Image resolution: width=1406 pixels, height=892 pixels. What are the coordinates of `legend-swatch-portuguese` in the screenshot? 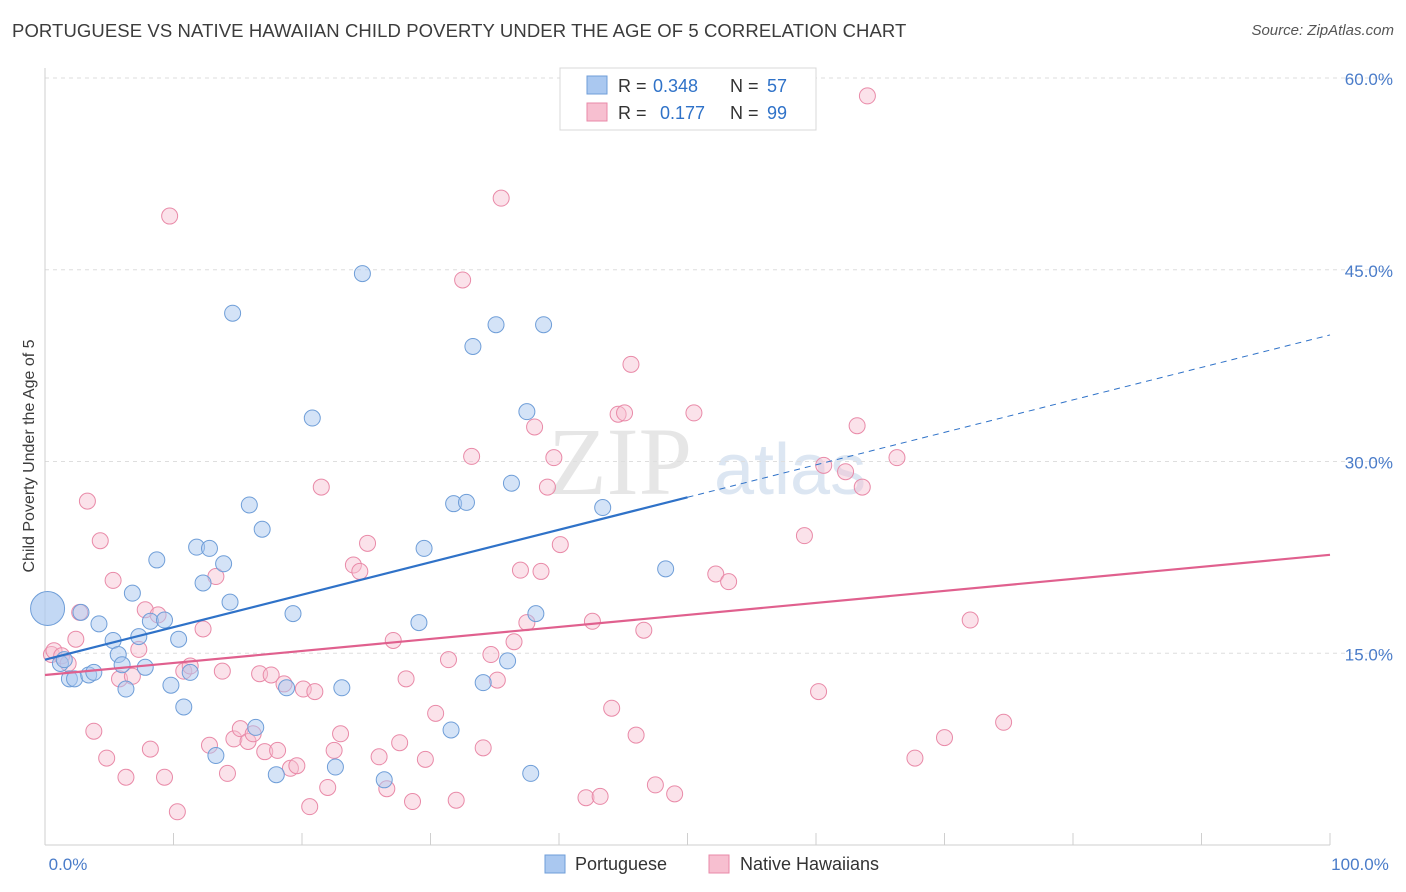 It's located at (597, 85).